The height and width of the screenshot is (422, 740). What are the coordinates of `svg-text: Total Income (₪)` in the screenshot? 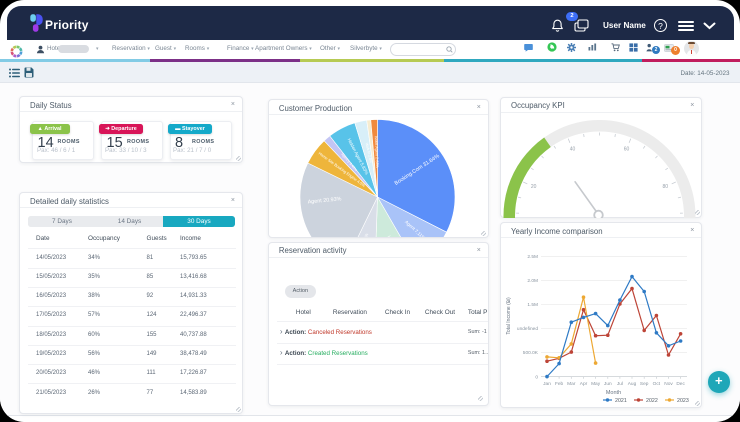 It's located at (509, 316).